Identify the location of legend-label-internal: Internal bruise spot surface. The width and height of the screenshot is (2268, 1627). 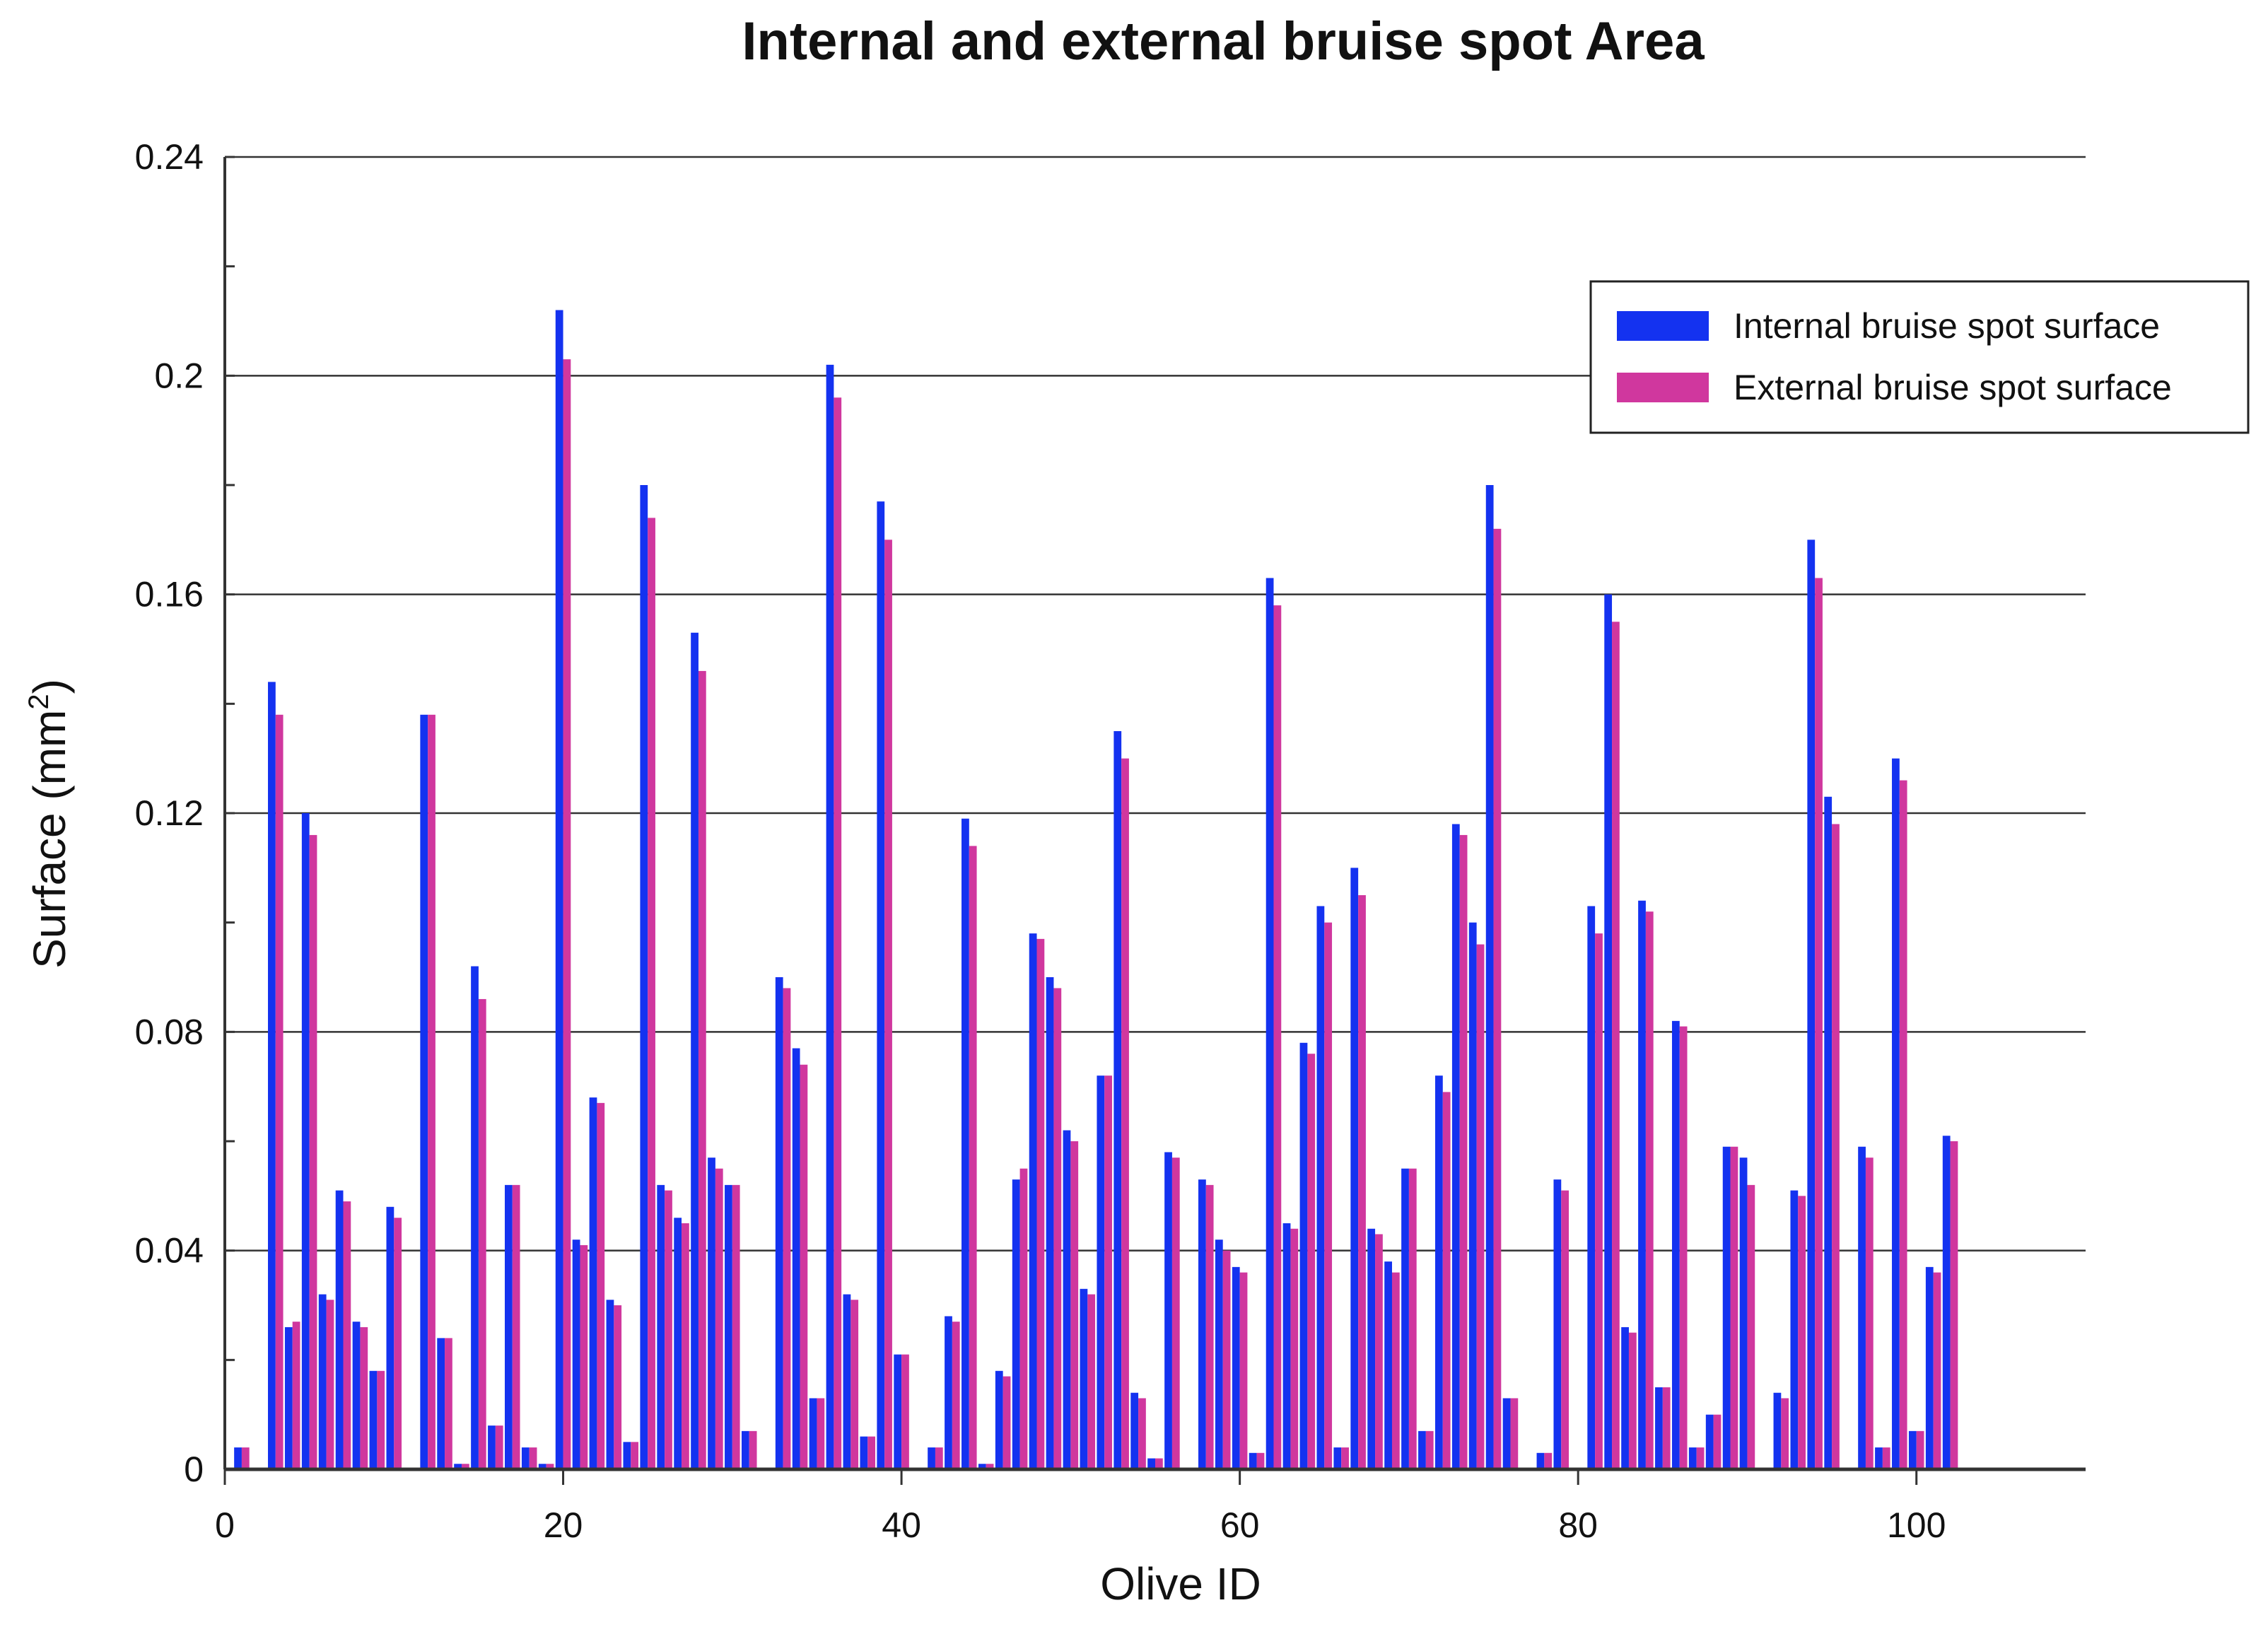
(1947, 326).